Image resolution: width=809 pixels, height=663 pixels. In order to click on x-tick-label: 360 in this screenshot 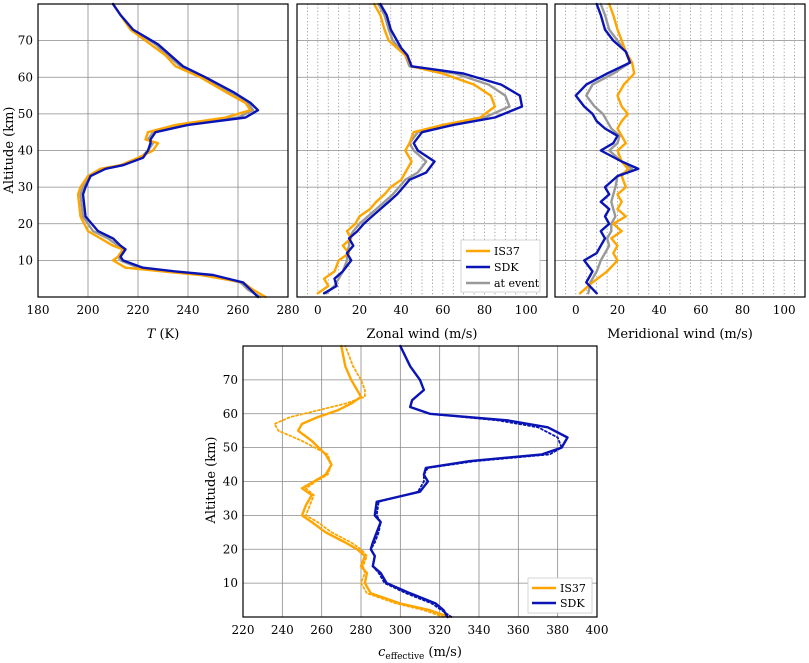, I will do `click(518, 630)`.